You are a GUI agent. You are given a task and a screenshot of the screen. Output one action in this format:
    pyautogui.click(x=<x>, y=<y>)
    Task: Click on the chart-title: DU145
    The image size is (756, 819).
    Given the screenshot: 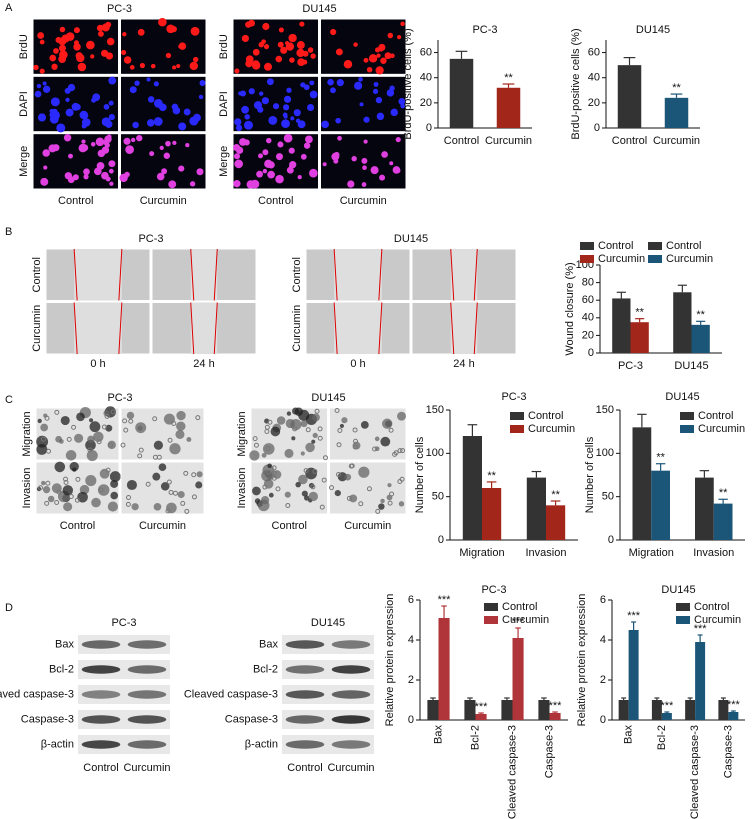 What is the action you would take?
    pyautogui.click(x=678, y=590)
    